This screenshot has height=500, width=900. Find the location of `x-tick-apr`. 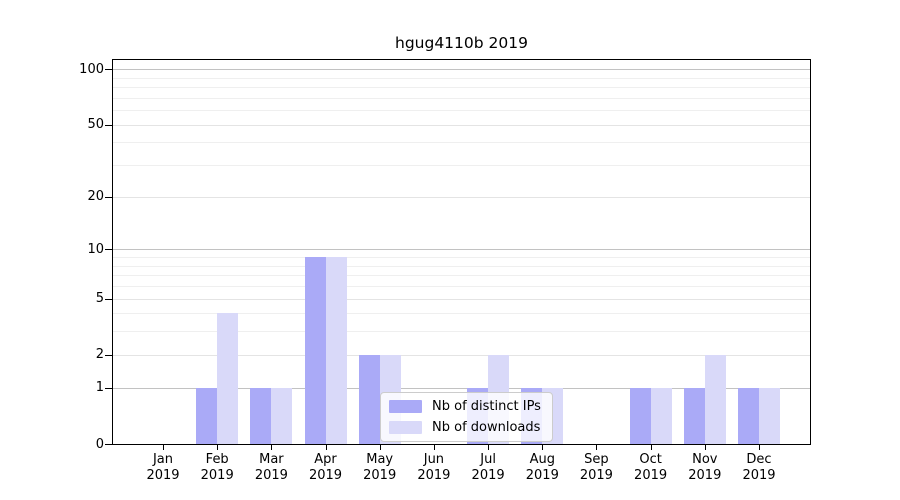

x-tick-apr is located at coordinates (326, 447).